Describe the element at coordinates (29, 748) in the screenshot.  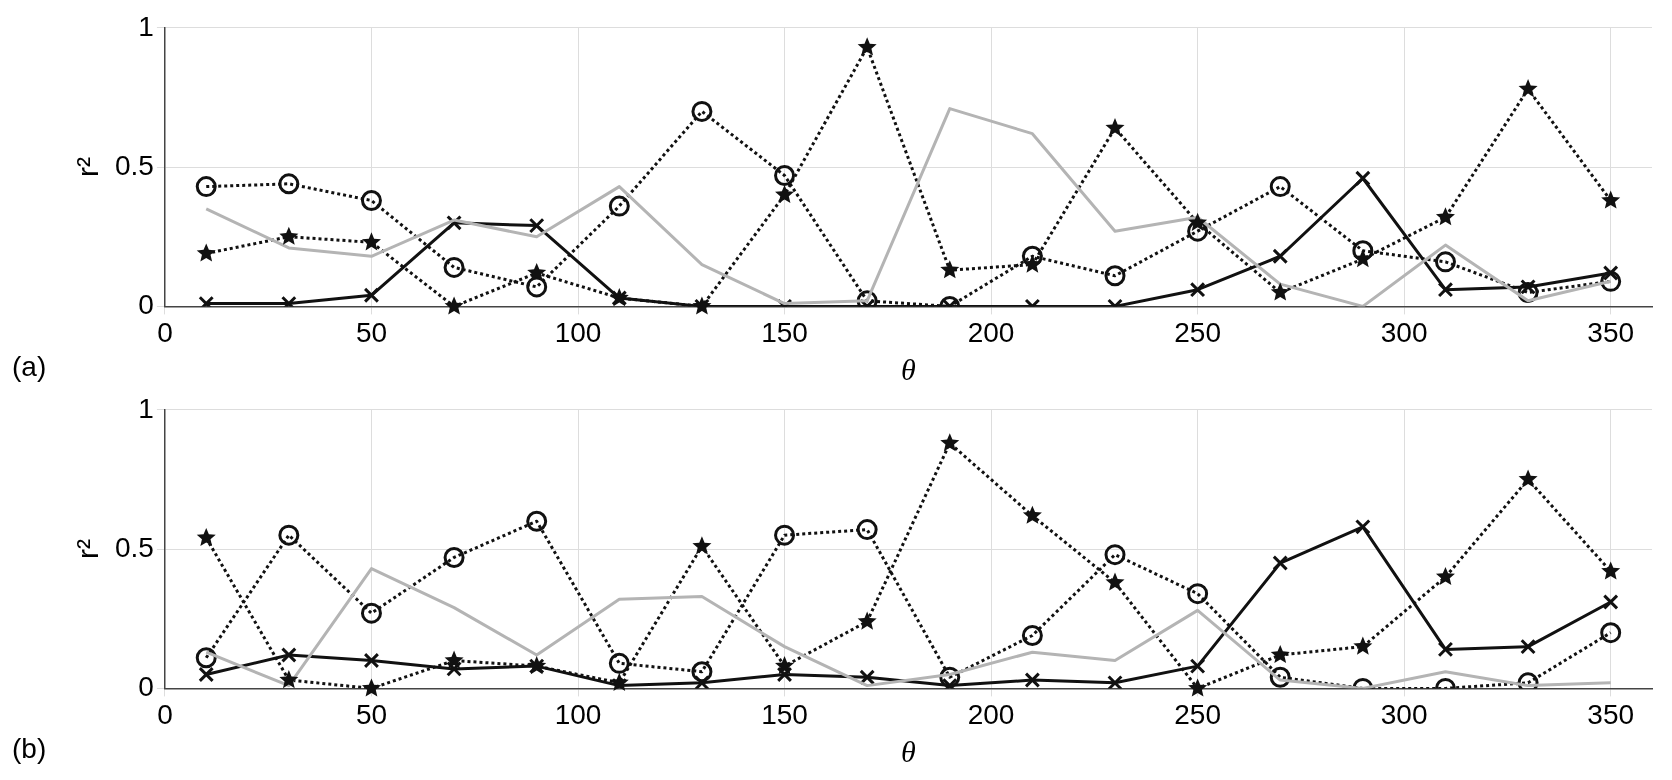
I see `text: (b)` at that location.